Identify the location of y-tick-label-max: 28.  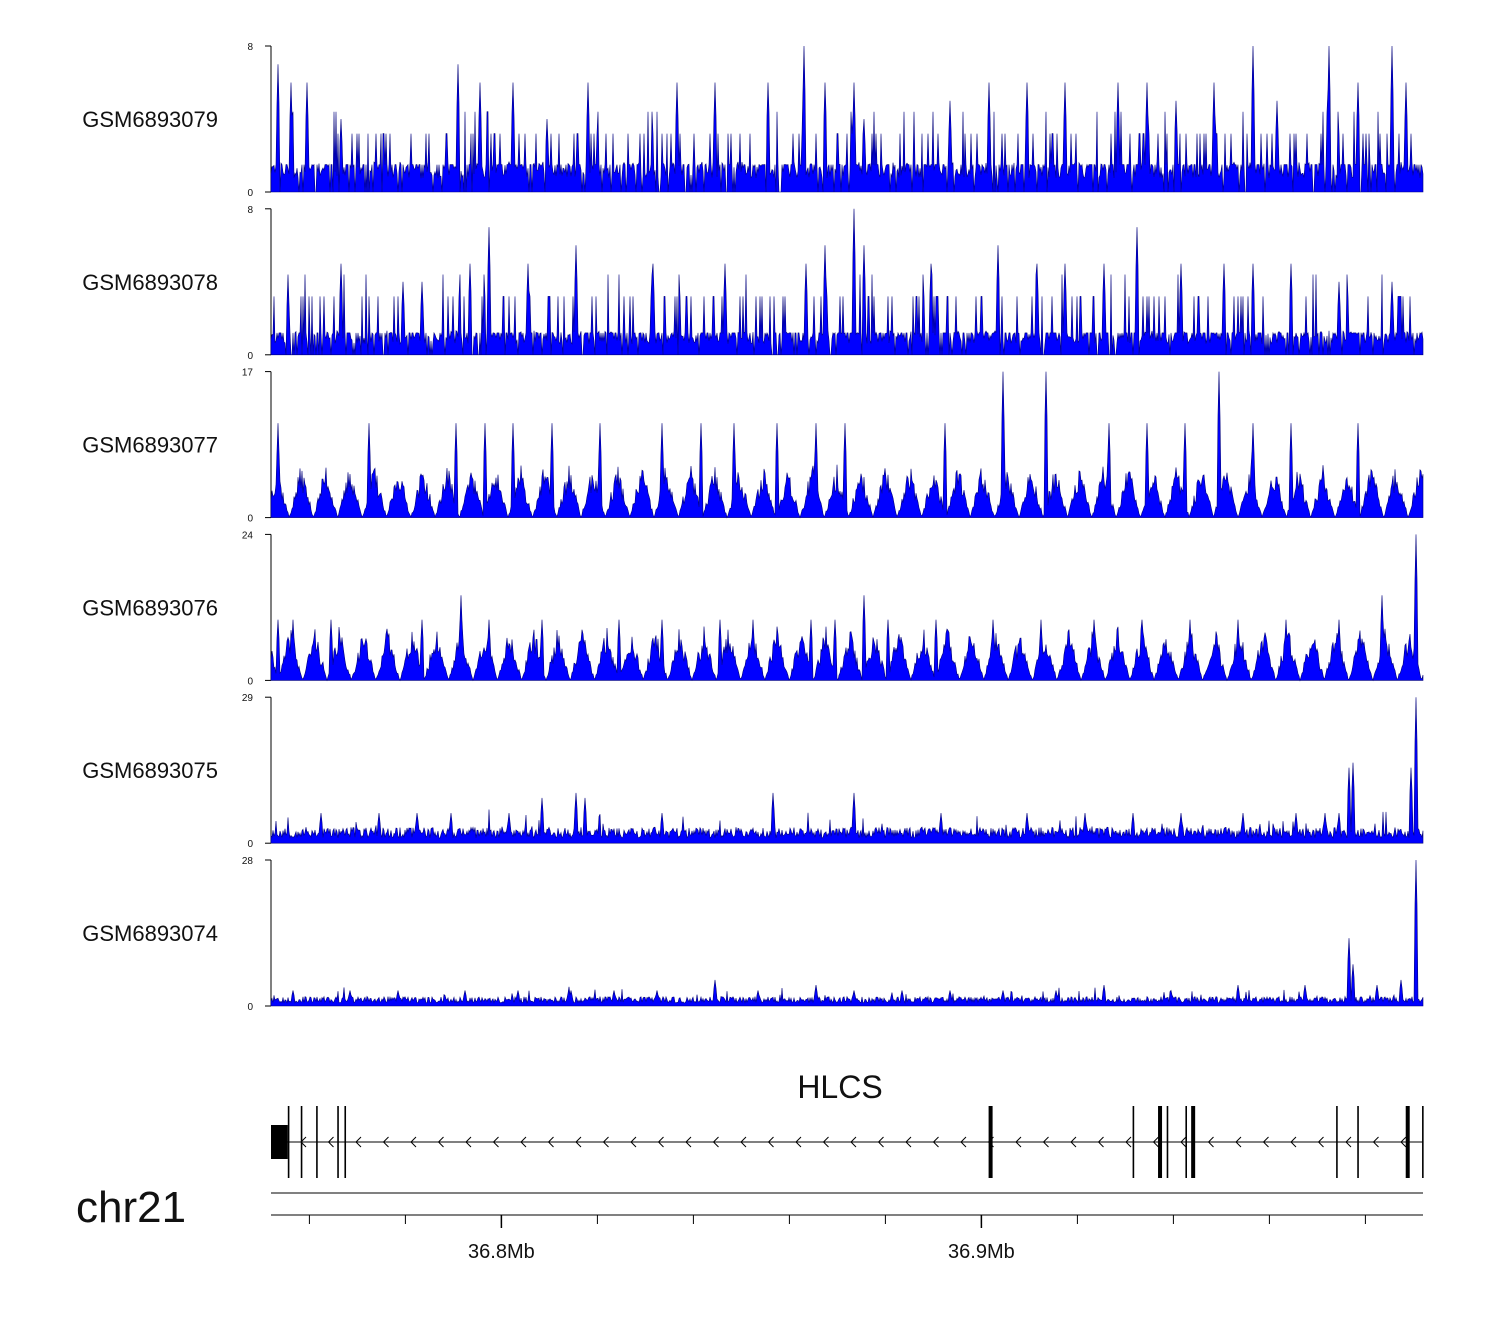
(248, 861).